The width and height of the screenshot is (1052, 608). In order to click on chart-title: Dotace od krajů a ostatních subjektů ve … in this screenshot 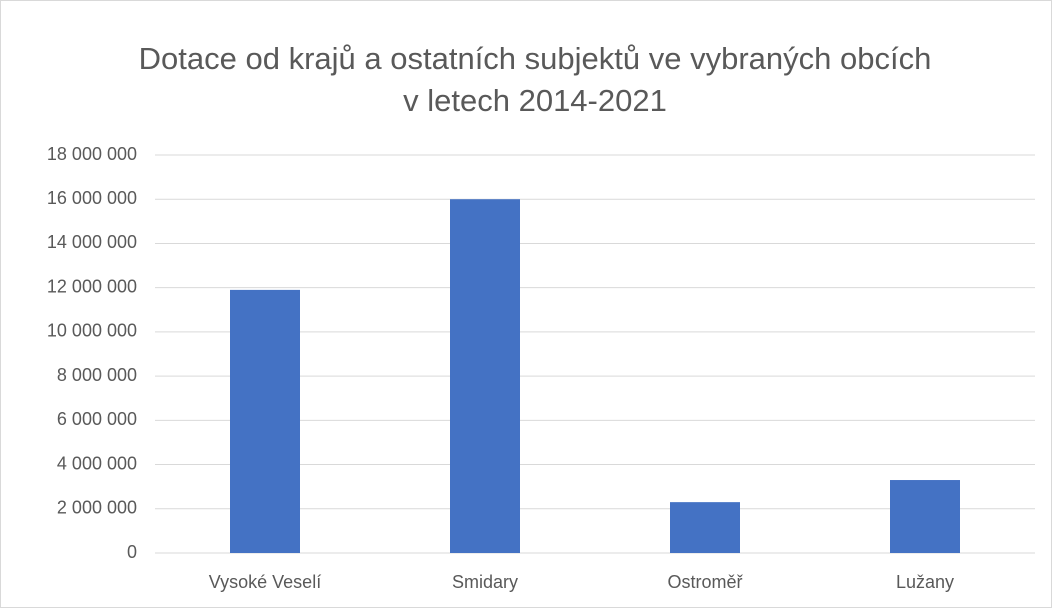, I will do `click(535, 79)`.